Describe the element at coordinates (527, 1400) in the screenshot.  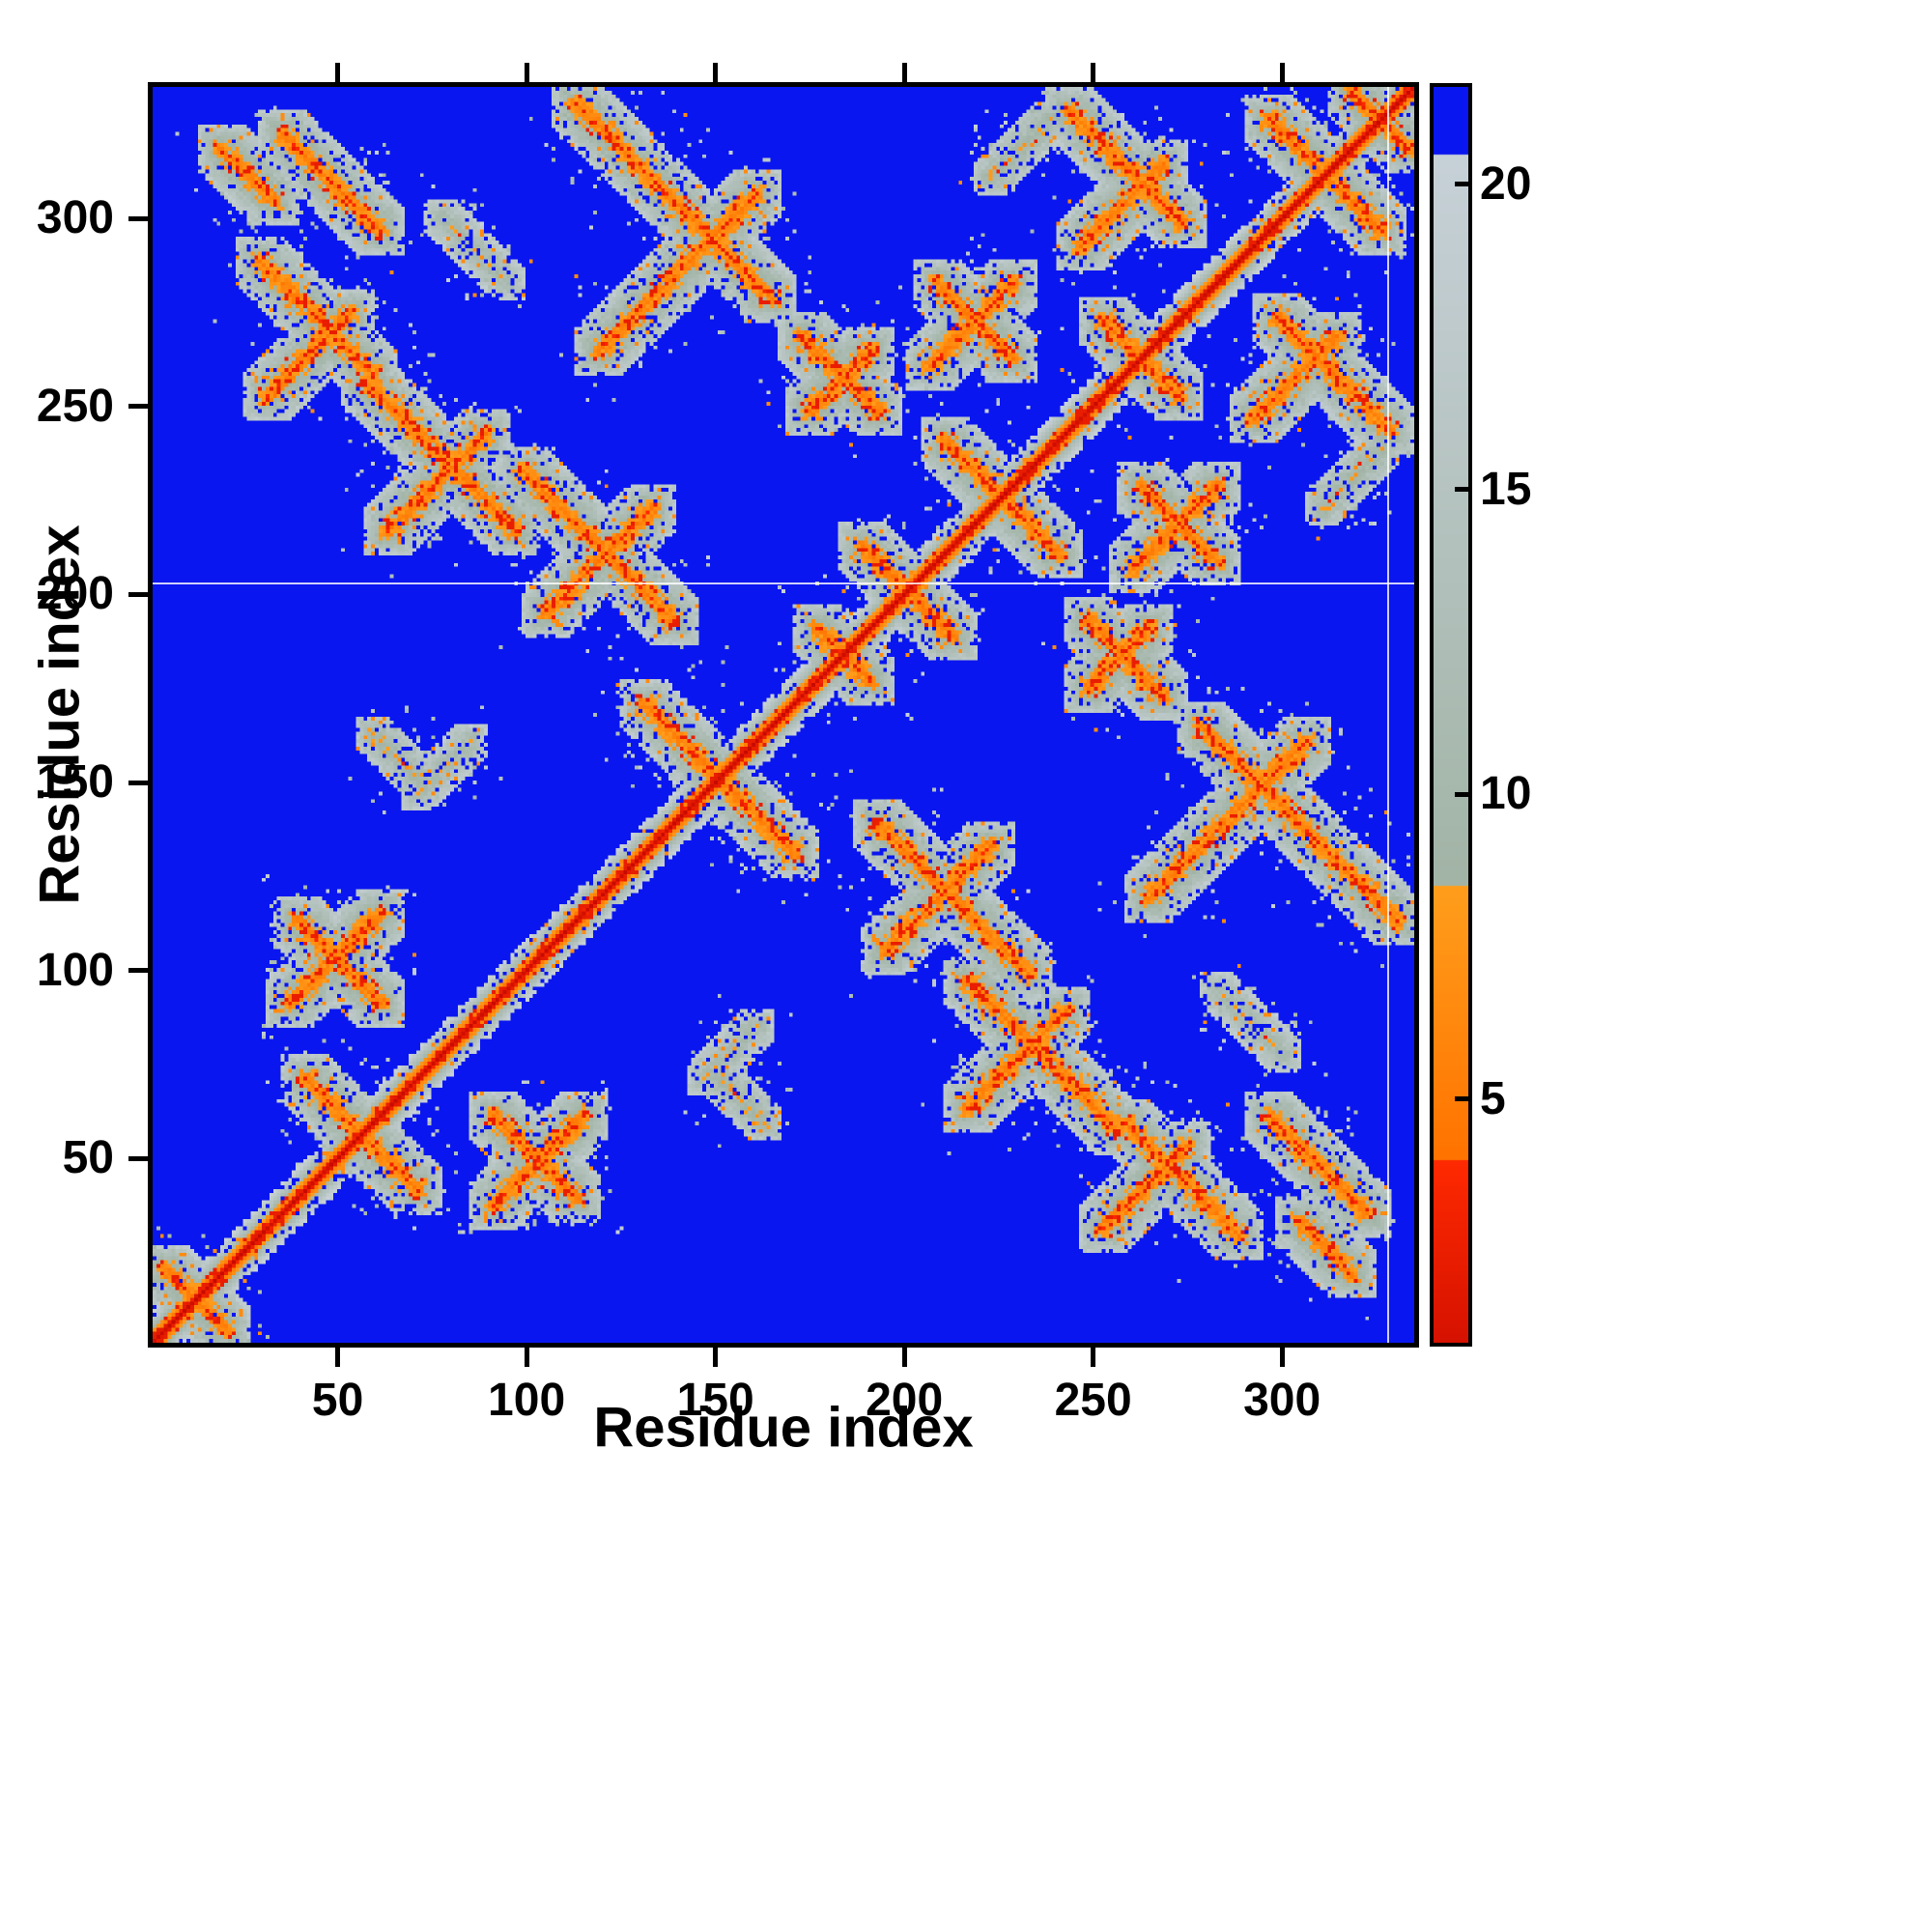
I see `x-tick-label: 100` at that location.